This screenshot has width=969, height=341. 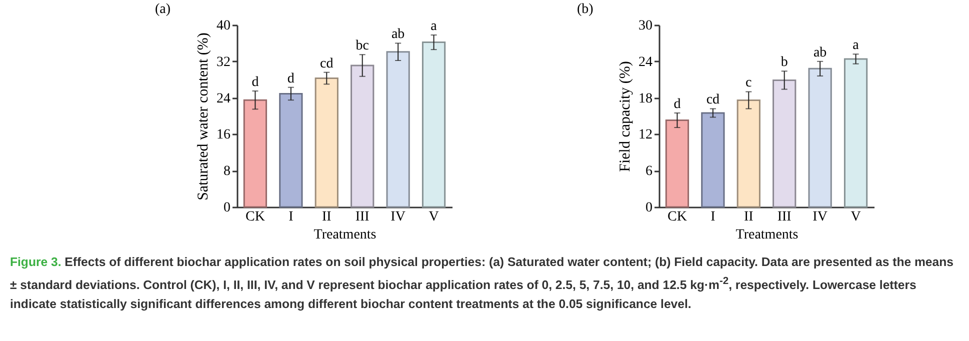 I want to click on y-tick-label: 8, so click(x=227, y=172).